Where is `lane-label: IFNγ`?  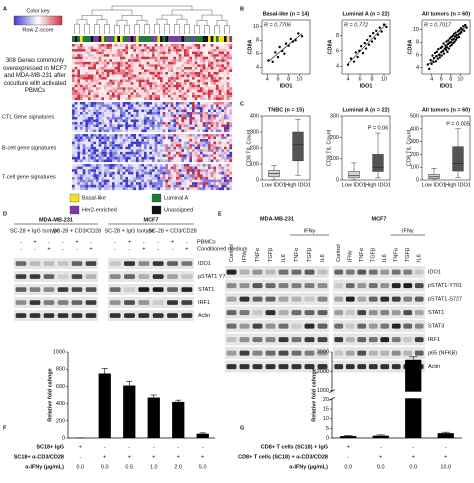 lane-label: IFNγ is located at coordinates (245, 256).